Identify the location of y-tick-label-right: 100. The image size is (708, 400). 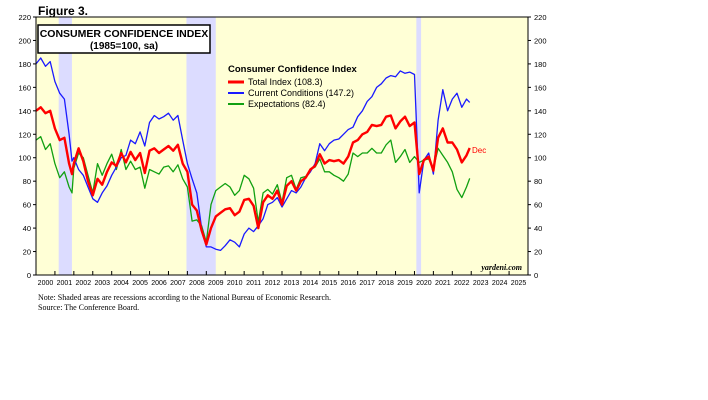
(540, 158).